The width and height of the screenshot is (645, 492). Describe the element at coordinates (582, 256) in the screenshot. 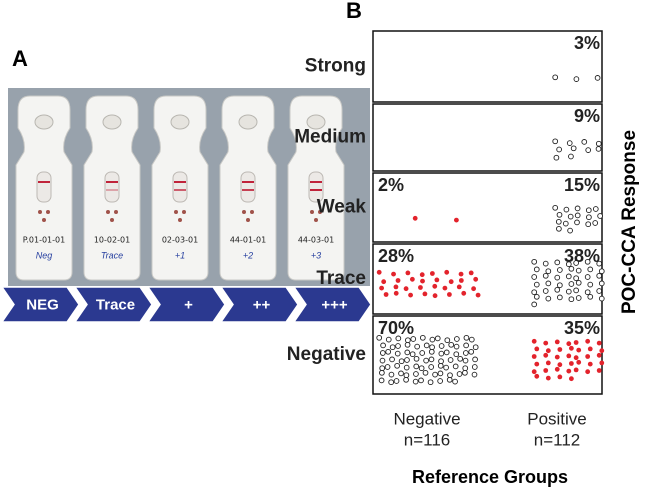

I see `percent-label: 38%` at that location.